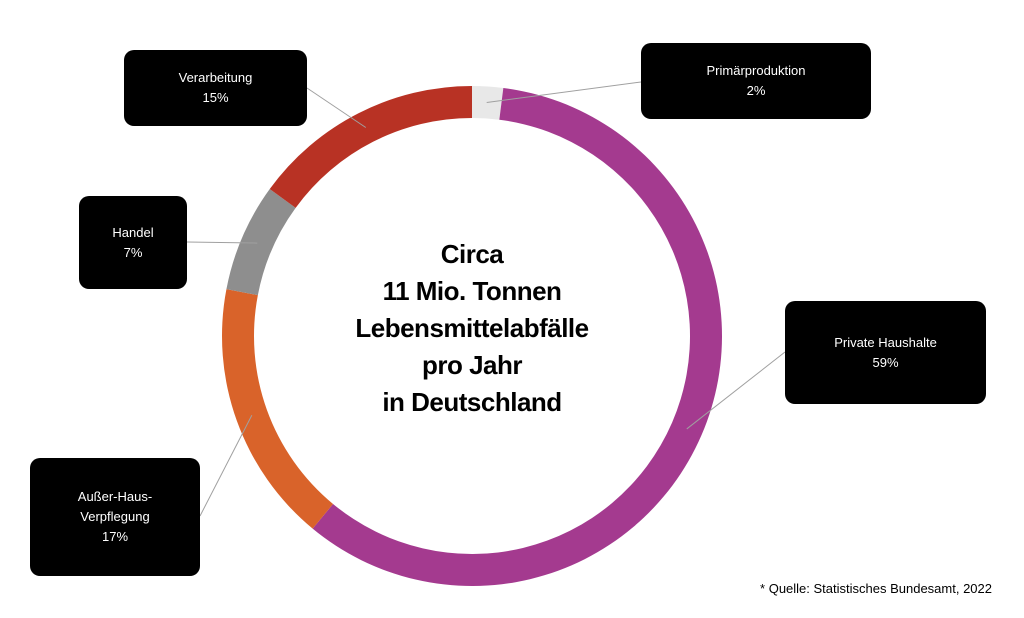 Image resolution: width=1024 pixels, height=618 pixels. I want to click on slice-label-ausser-haus-line2: Verpflegung, so click(115, 516).